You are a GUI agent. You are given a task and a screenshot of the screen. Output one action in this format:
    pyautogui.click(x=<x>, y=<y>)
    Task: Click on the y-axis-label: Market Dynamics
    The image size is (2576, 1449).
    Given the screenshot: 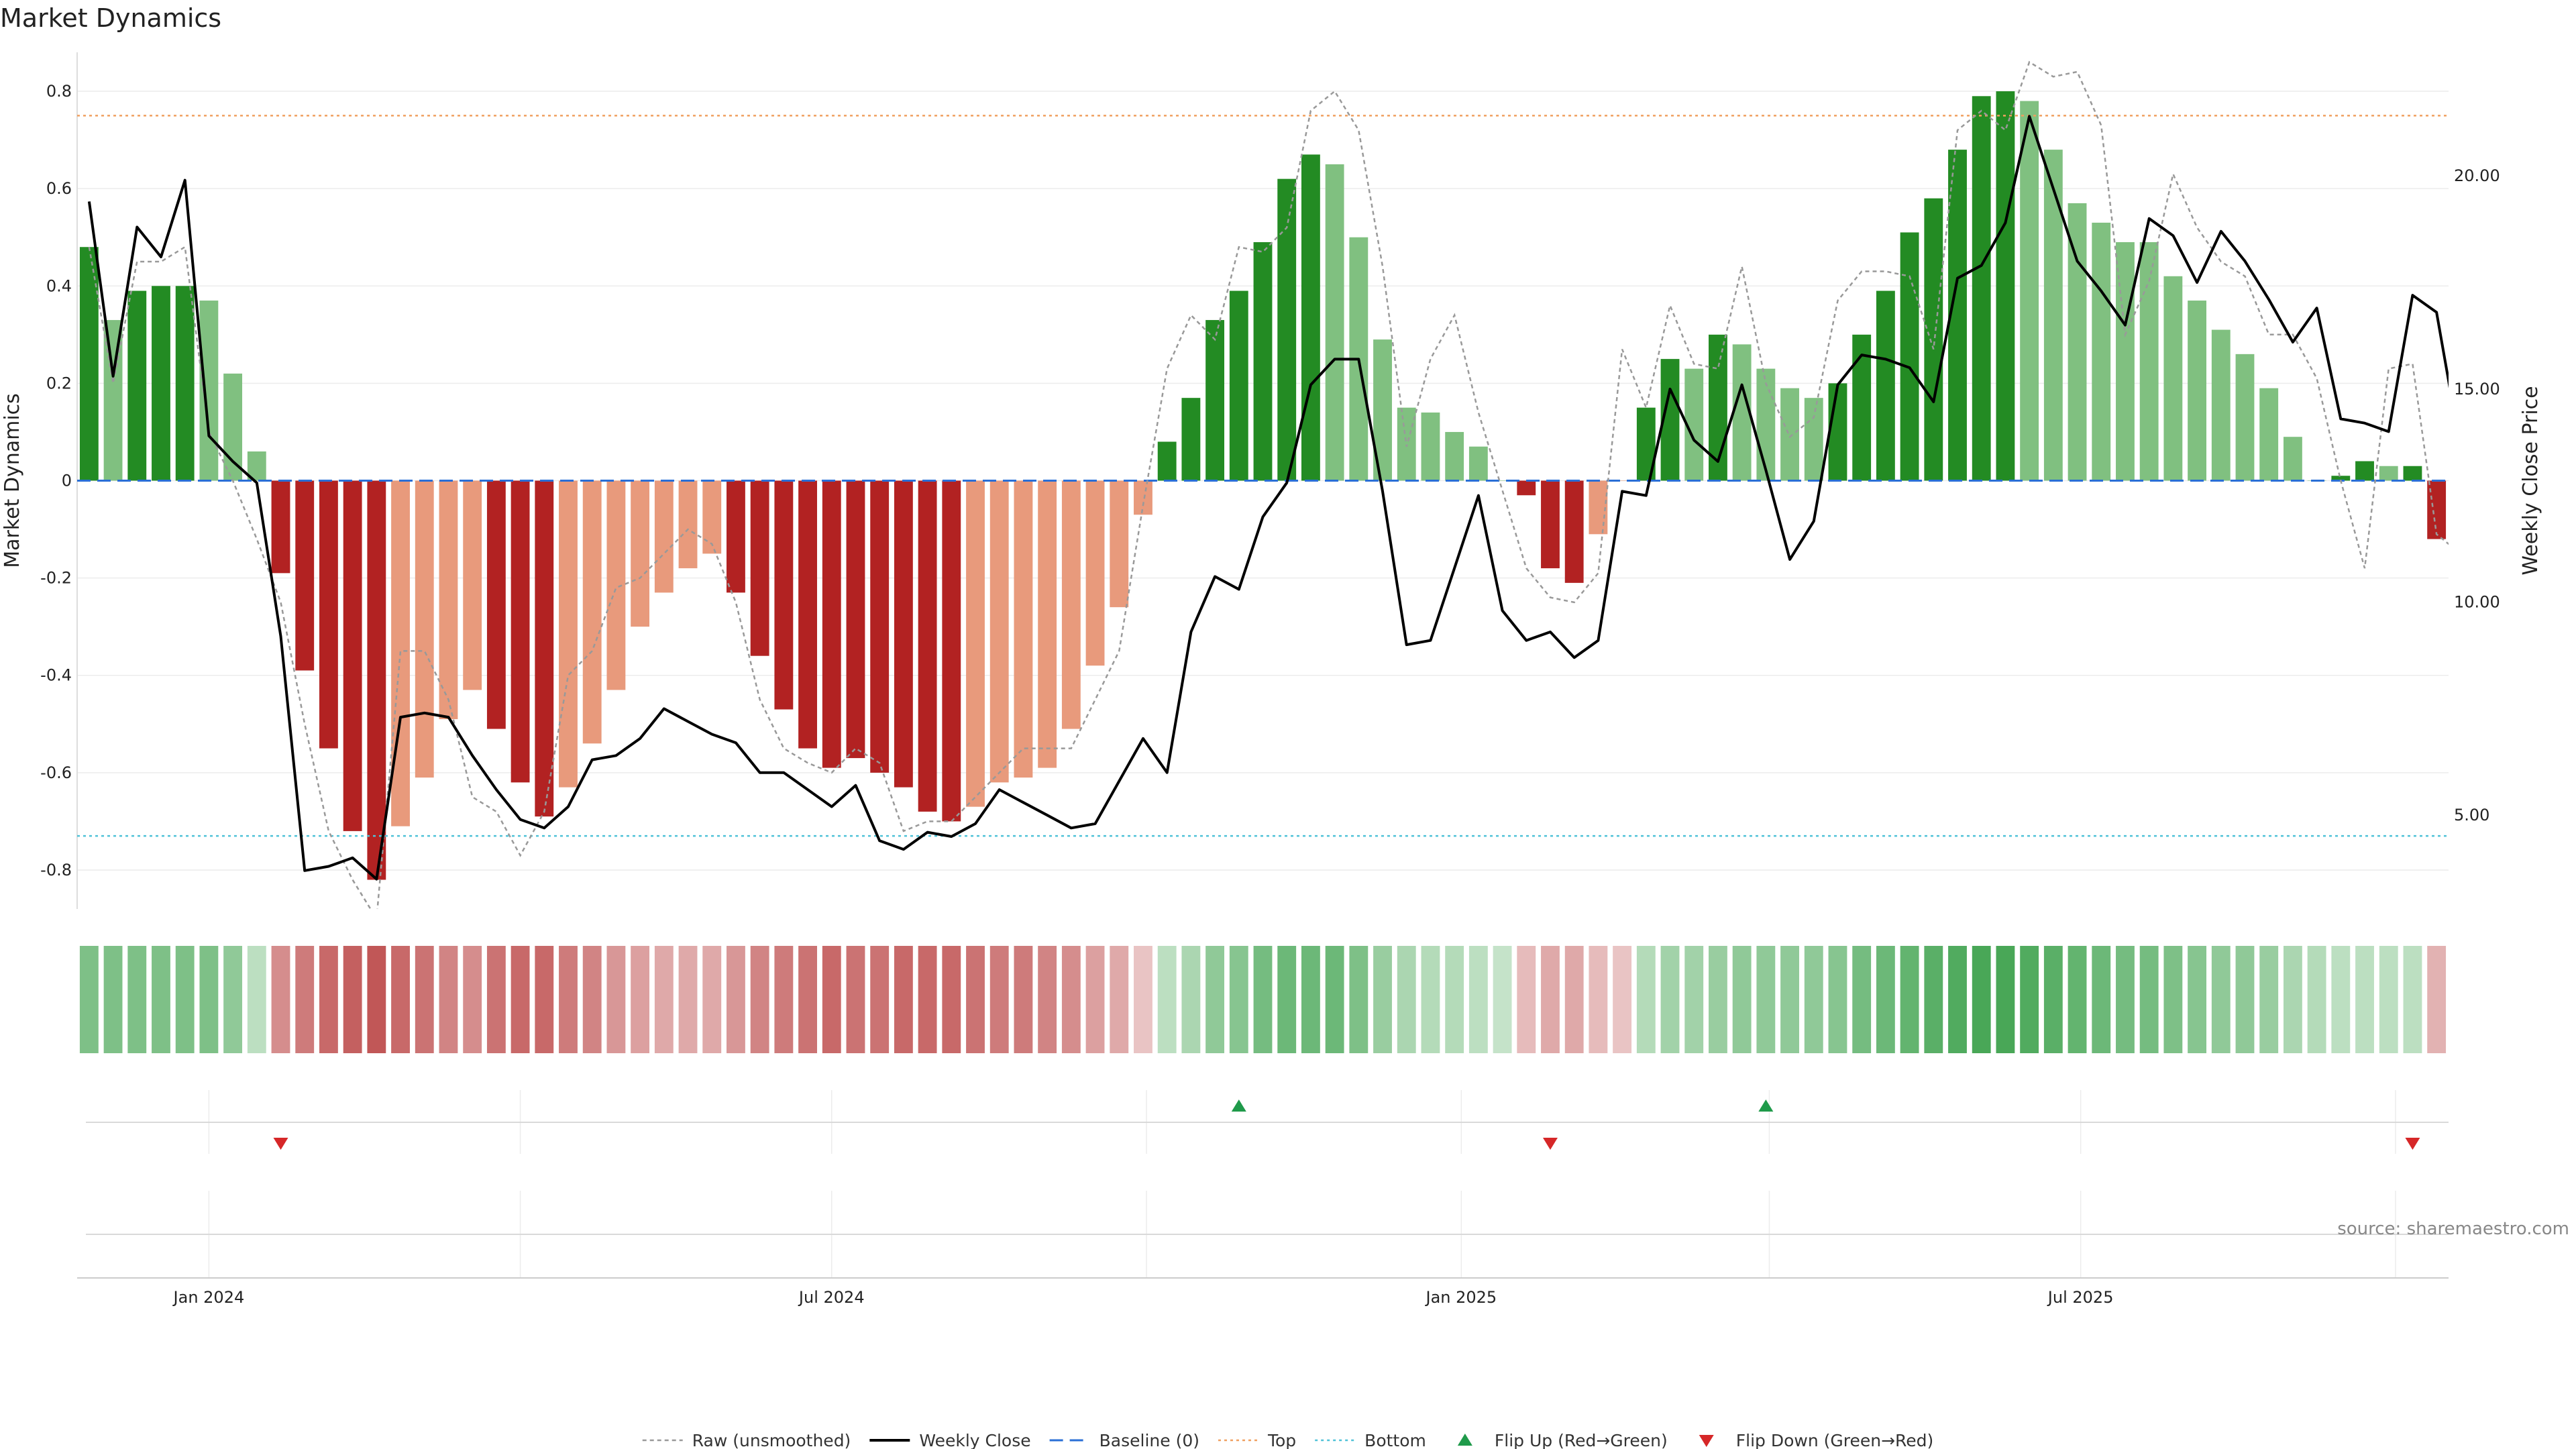 What is the action you would take?
    pyautogui.click(x=12, y=480)
    